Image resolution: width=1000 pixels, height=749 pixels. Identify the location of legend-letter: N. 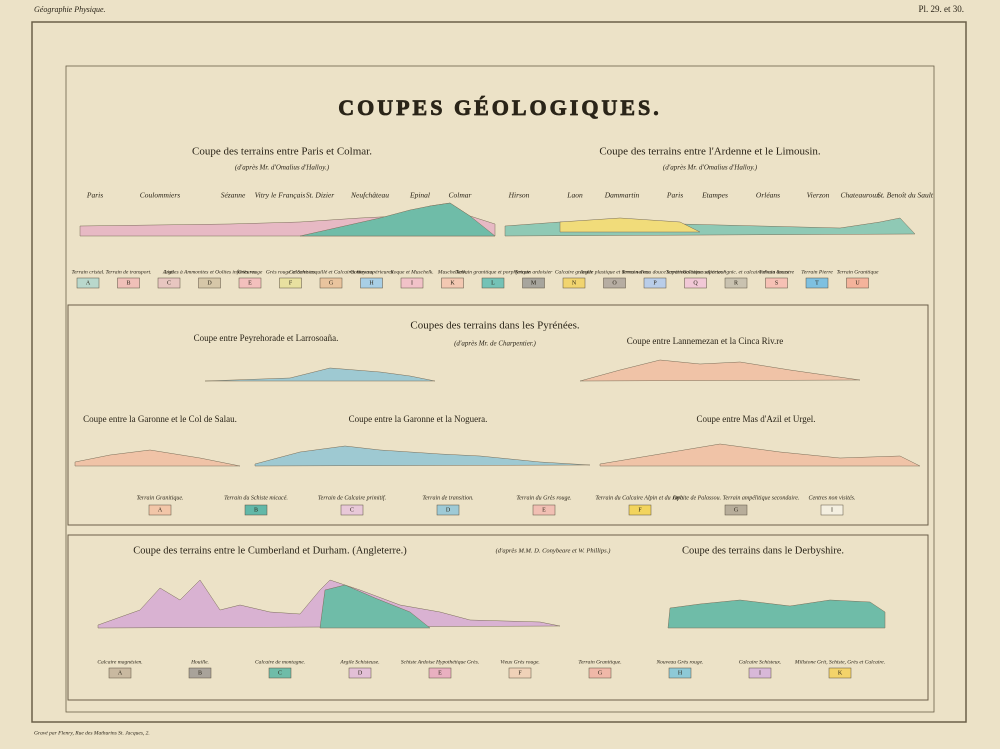
(574, 283).